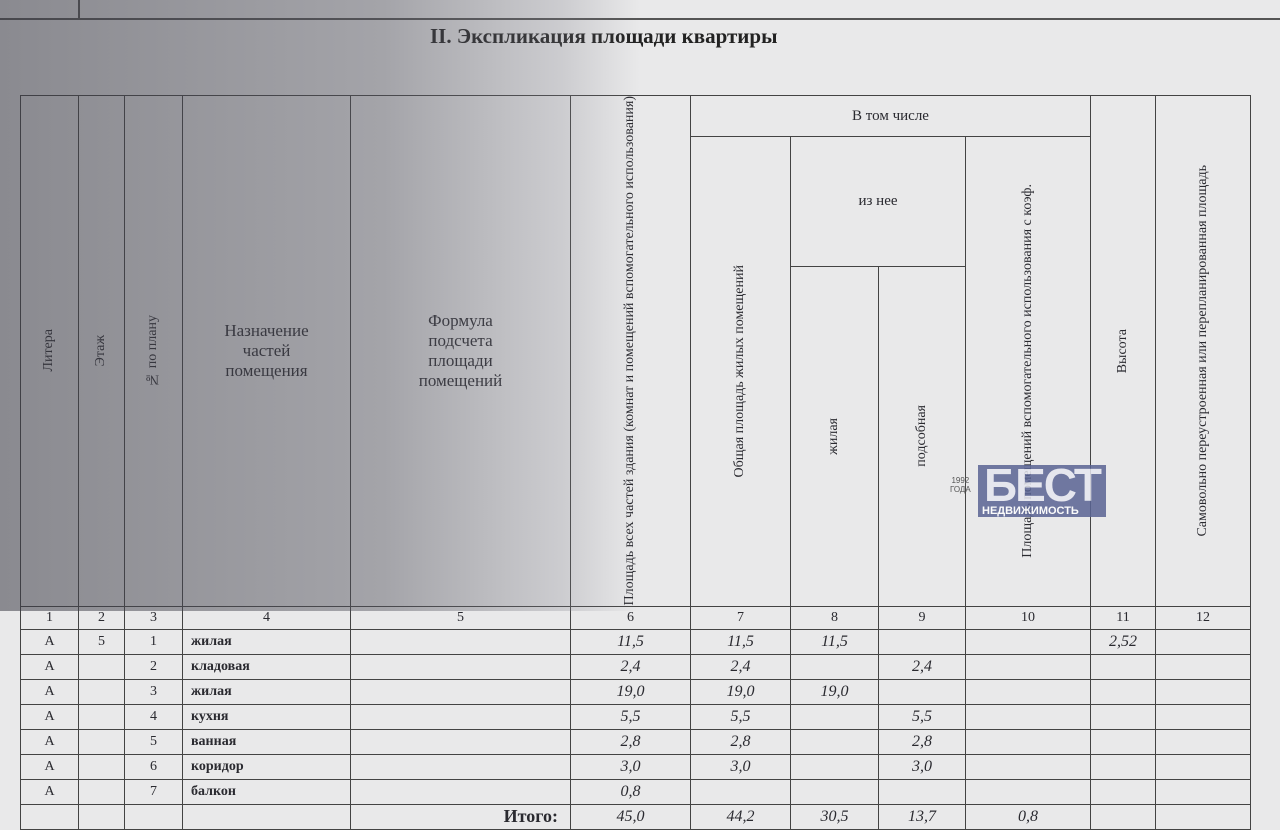  What do you see at coordinates (740, 691) in the screenshot?
I see `table-cell: 19,0` at bounding box center [740, 691].